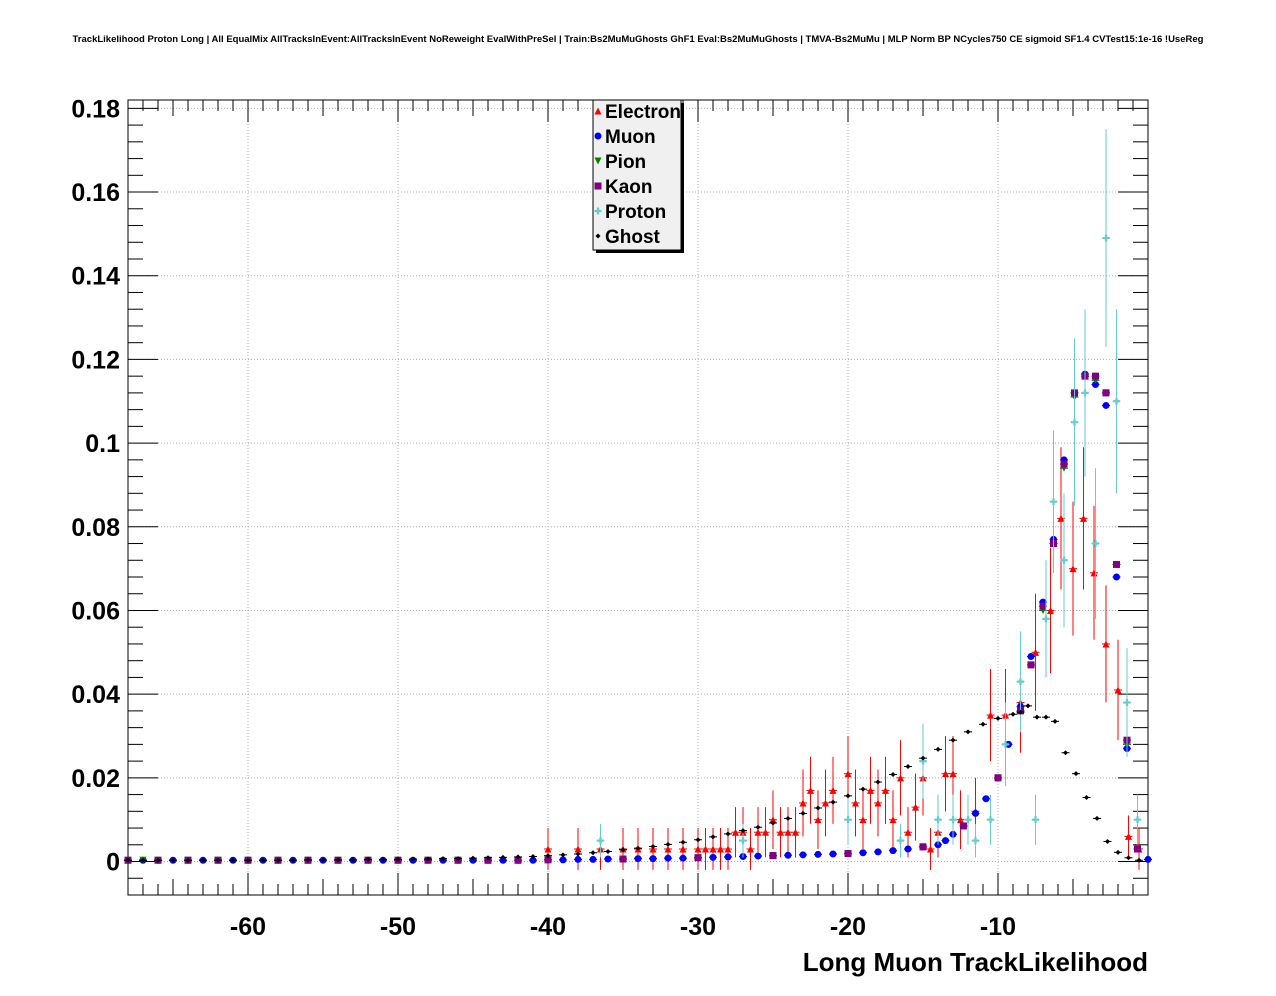 The image size is (1276, 996). I want to click on y-tick-label: 0.08, so click(95, 528).